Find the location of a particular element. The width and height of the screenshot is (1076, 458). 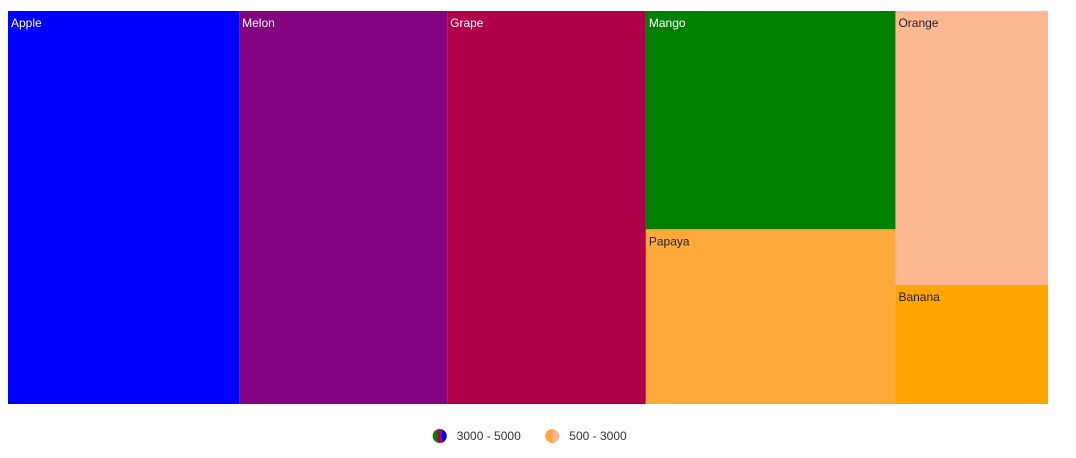

tile-rect-banana is located at coordinates (971, 344).